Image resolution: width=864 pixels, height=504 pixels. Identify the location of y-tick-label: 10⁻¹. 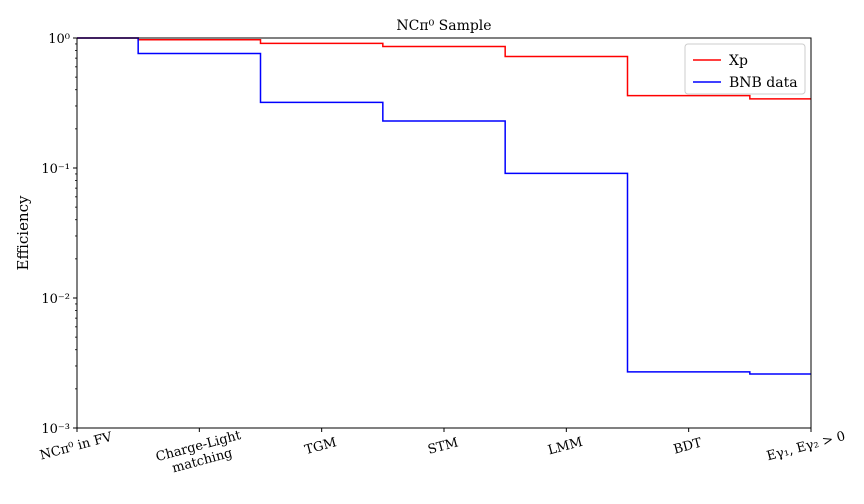
(55, 169).